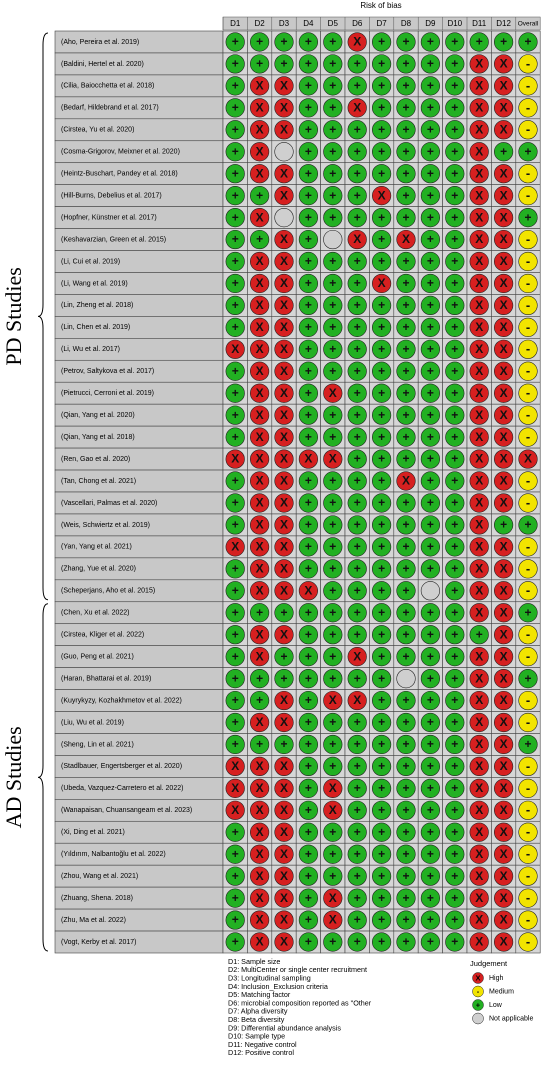 The height and width of the screenshot is (1065, 550). Describe the element at coordinates (269, 978) in the screenshot. I see `domain-definition: D3: Longitudinal sampling` at that location.